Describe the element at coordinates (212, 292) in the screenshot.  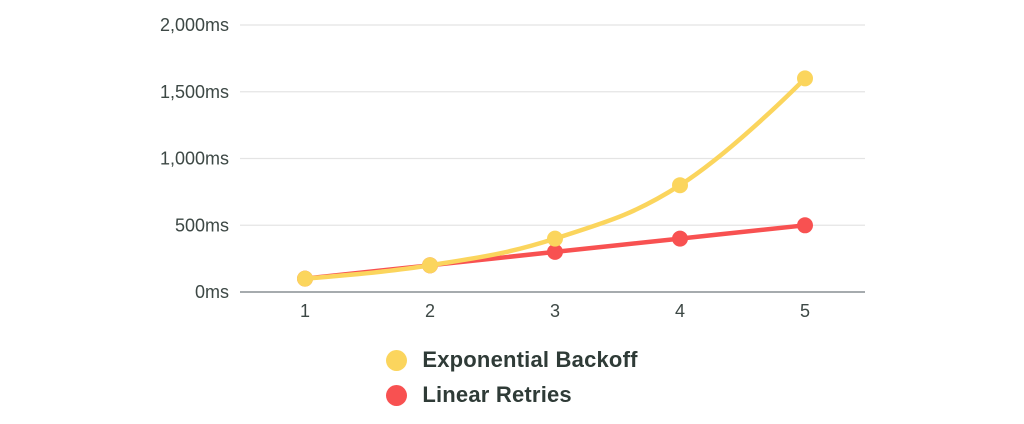
I see `y-tick-label: 0ms` at that location.